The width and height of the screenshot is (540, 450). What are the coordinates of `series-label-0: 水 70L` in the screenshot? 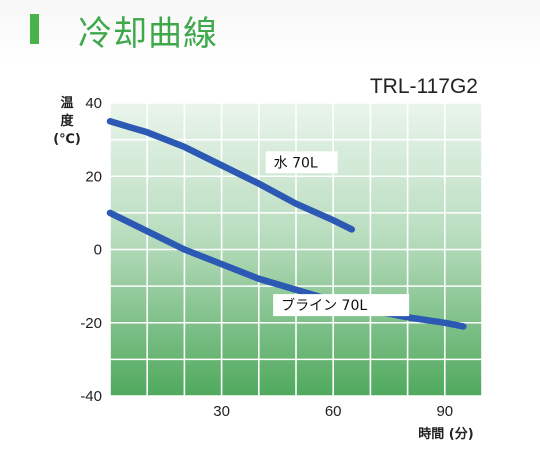 It's located at (296, 163).